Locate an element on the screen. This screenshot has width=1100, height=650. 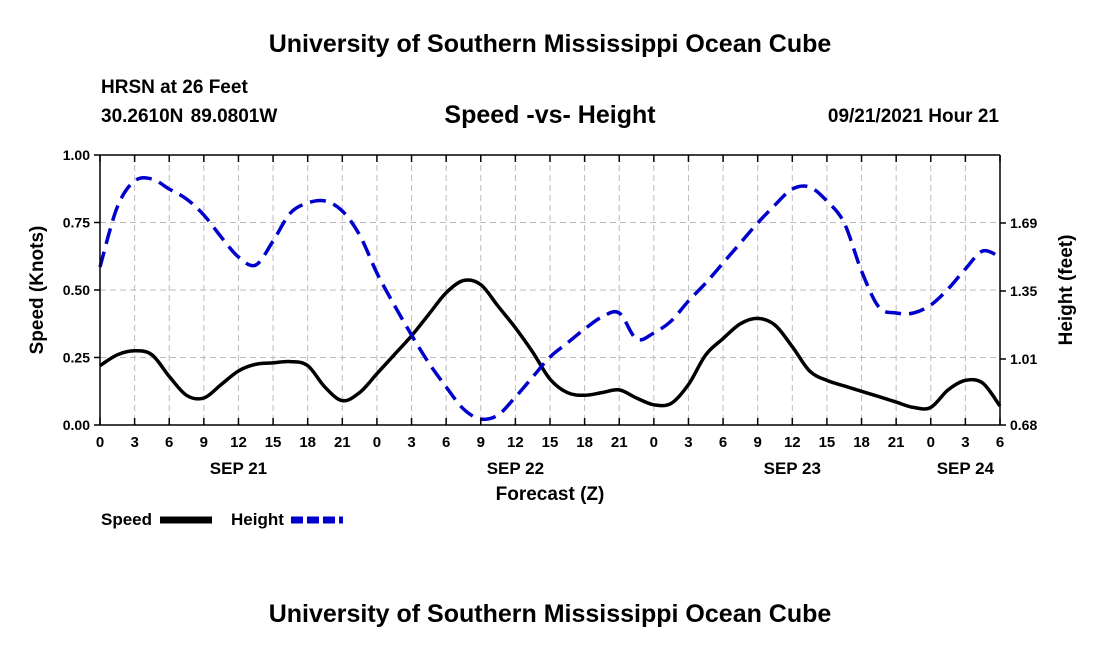
y2-tick-label: 1.01 is located at coordinates (1023, 359).